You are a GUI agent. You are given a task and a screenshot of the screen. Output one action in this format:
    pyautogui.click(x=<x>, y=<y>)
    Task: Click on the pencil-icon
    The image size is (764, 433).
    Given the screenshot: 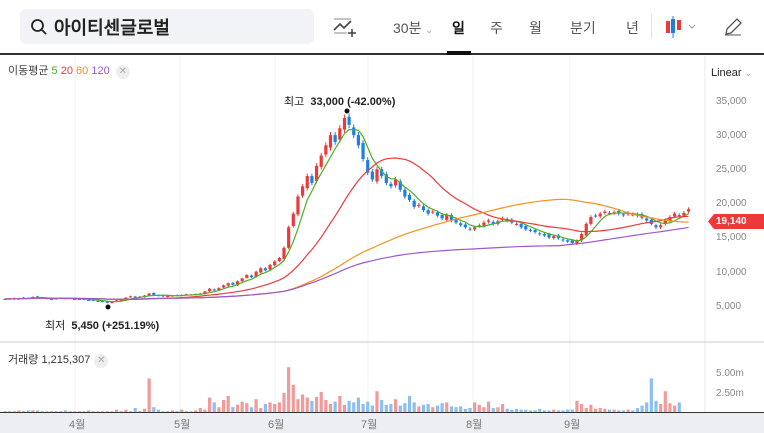 What is the action you would take?
    pyautogui.click(x=733, y=27)
    